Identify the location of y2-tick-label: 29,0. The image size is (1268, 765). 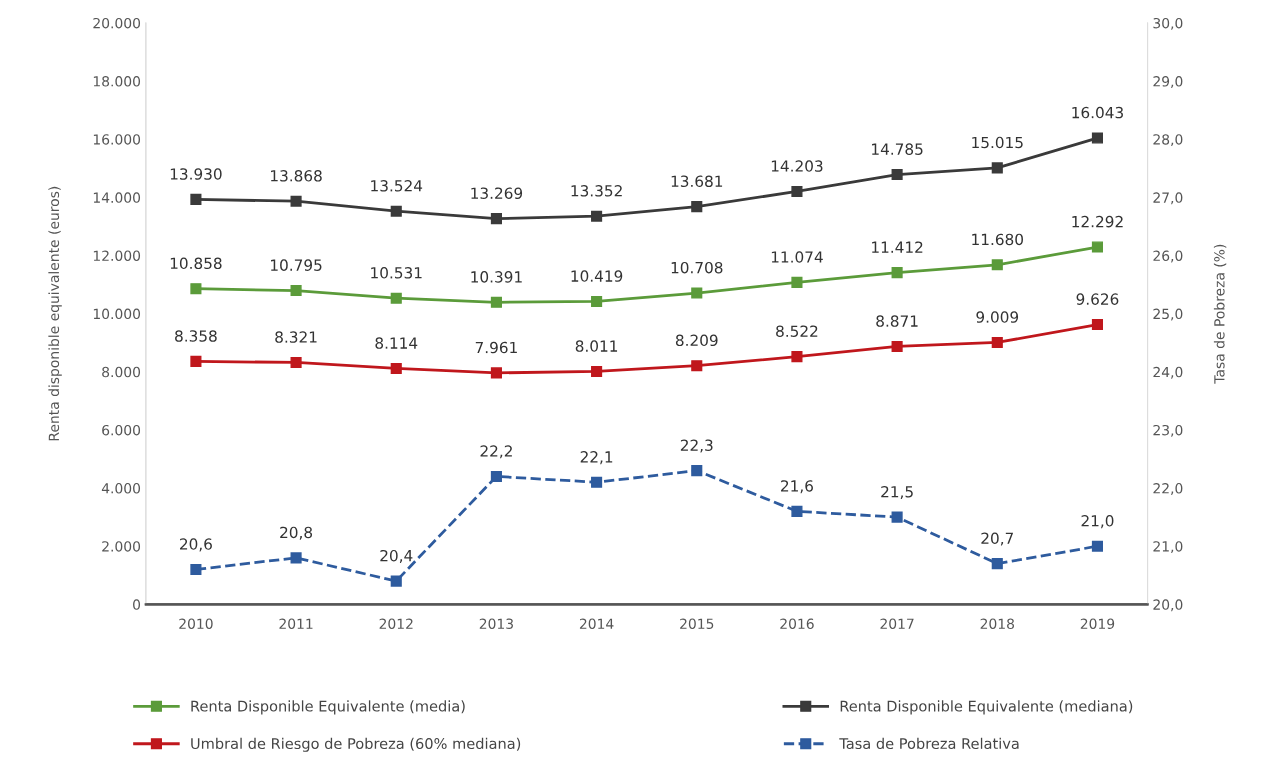
(1168, 82).